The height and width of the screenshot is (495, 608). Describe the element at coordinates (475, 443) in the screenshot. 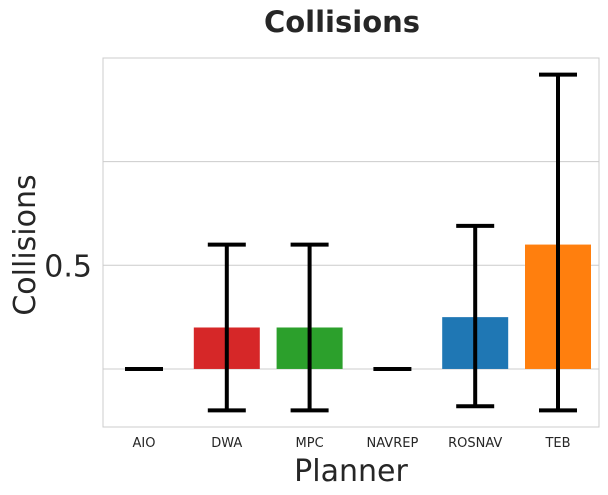

I see `x-tick-rosnav: ROSNAV` at that location.